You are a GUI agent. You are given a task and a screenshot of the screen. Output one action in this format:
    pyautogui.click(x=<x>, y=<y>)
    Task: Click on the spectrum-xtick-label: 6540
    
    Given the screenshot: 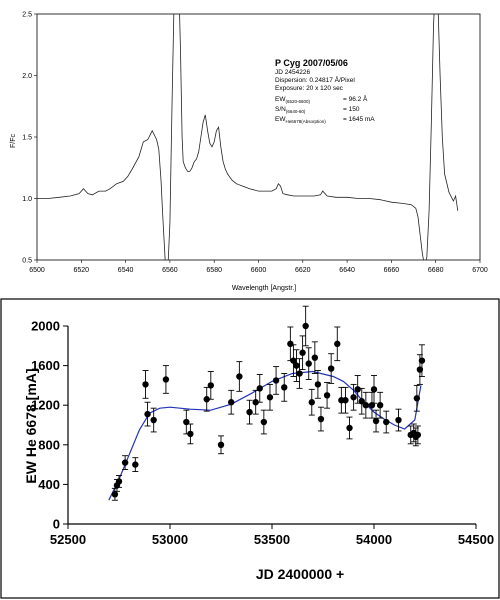 What is the action you would take?
    pyautogui.click(x=126, y=270)
    